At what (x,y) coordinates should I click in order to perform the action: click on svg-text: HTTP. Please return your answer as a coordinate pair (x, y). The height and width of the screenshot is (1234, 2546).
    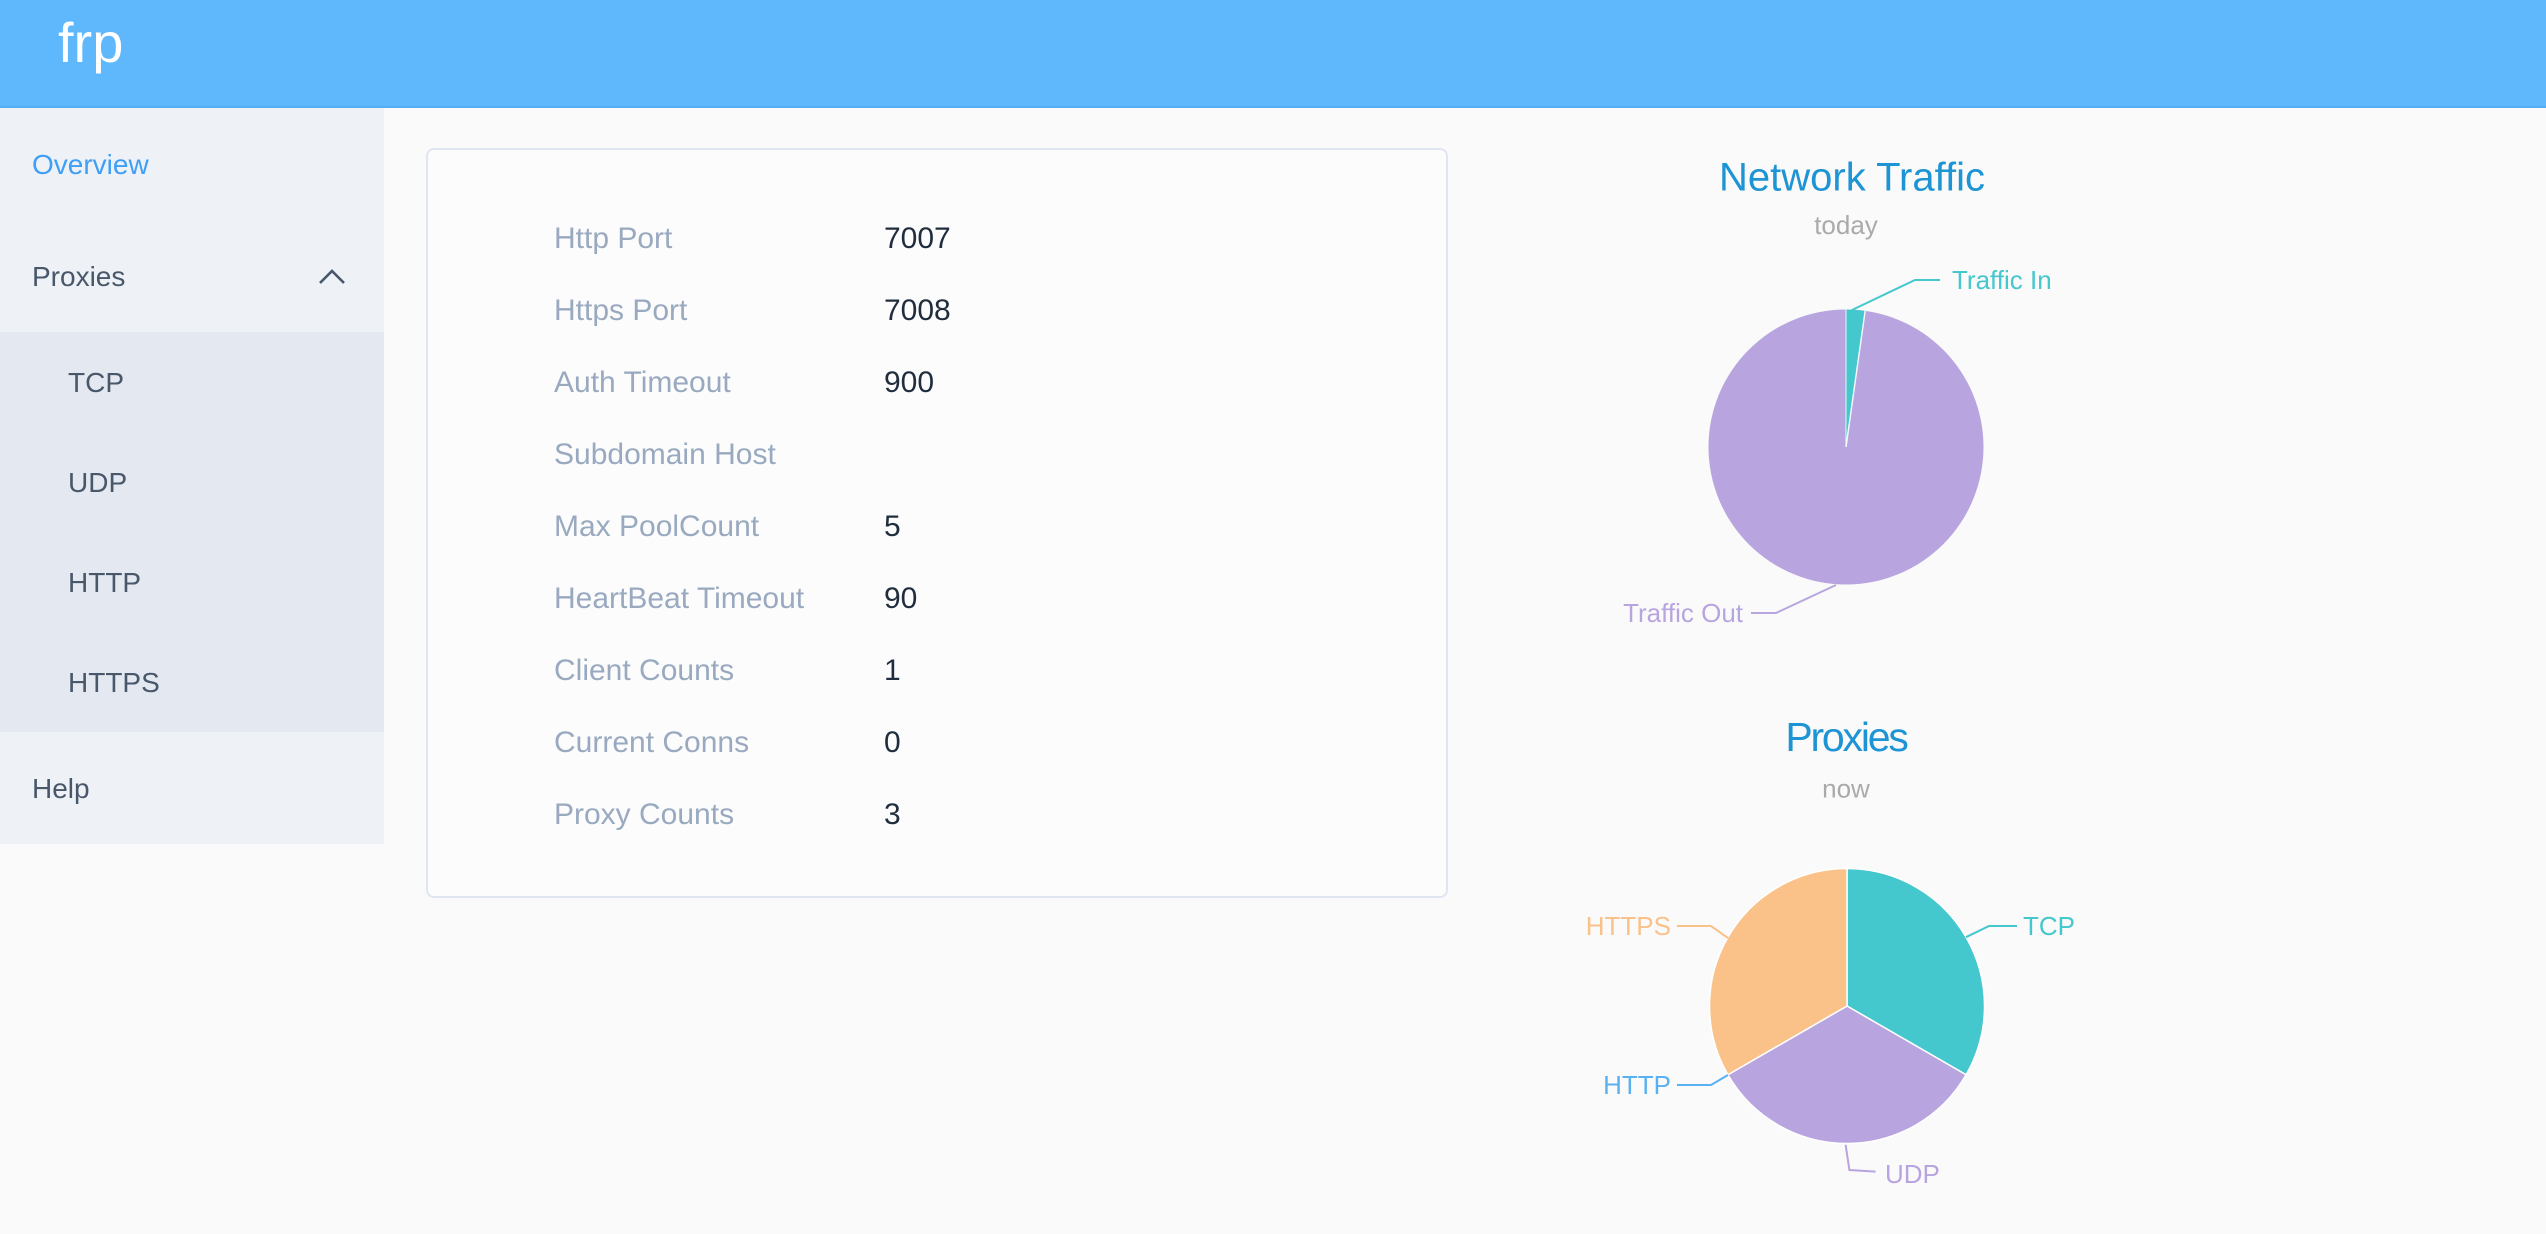
    Looking at the image, I should click on (1637, 1085).